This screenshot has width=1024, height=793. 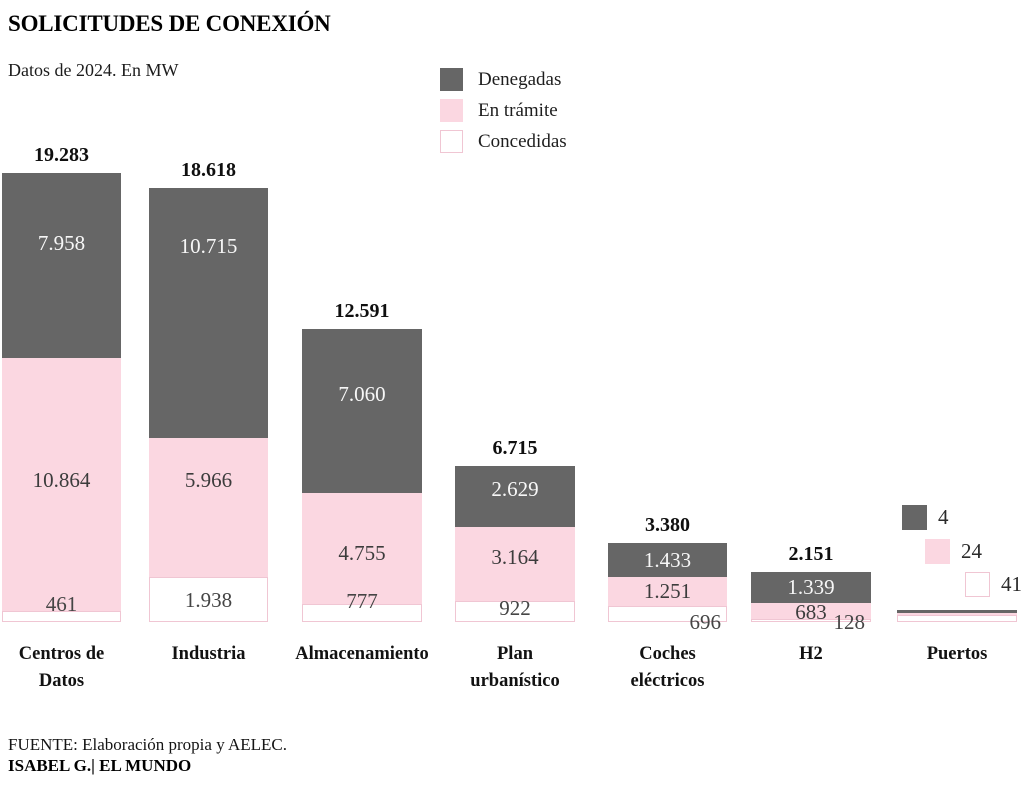 I want to click on value-en-tramite: 5.966, so click(x=208, y=480).